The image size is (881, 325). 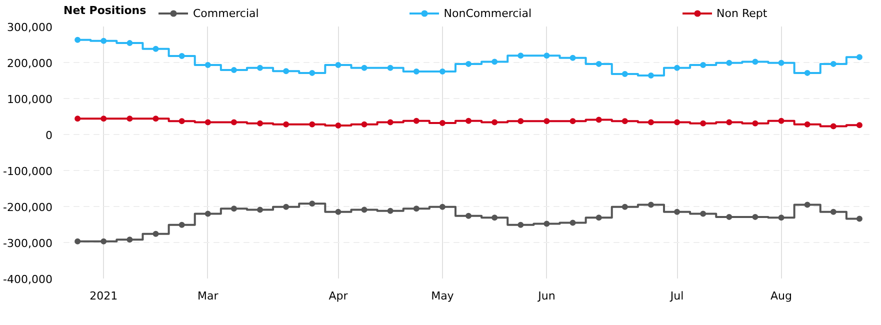 I want to click on y-tick-label: 0, so click(x=49, y=135).